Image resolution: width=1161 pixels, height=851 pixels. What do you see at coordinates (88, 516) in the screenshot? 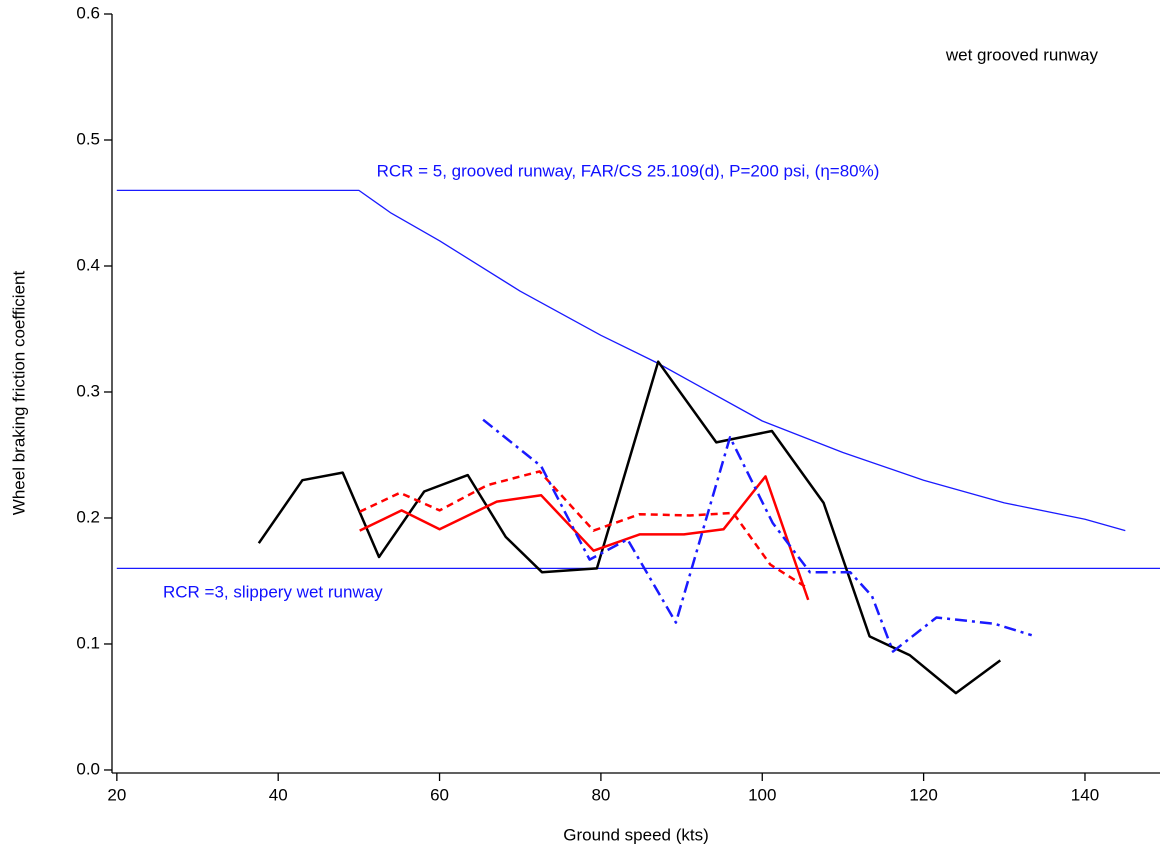
I see `y-tick-label: 0.2` at bounding box center [88, 516].